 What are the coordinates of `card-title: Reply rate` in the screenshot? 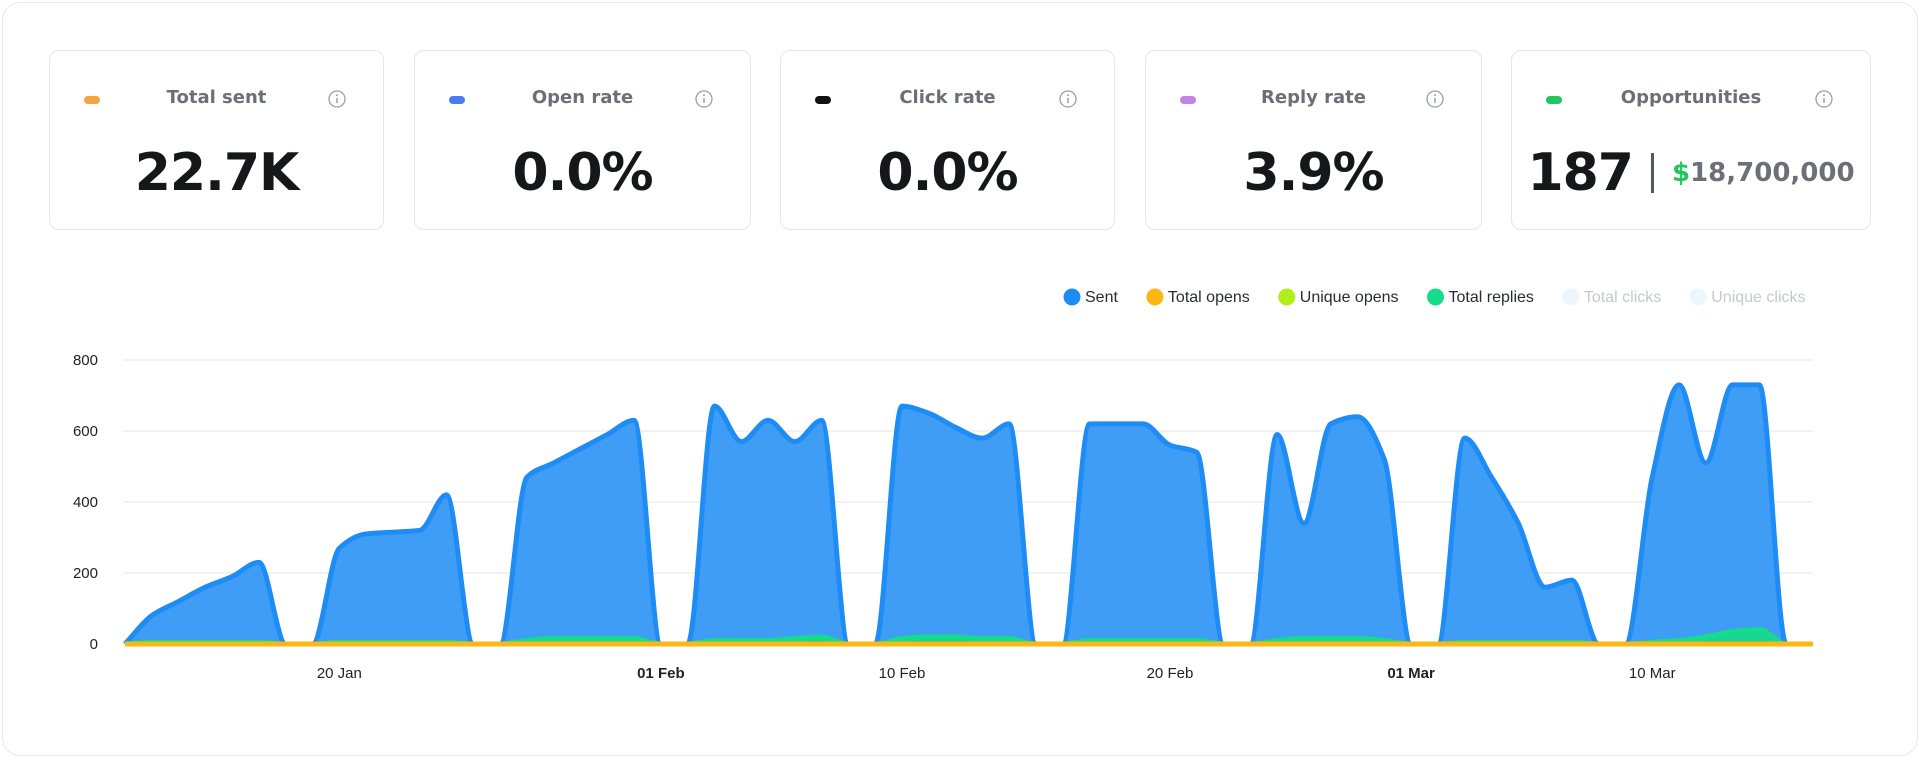 It's located at (1313, 97).